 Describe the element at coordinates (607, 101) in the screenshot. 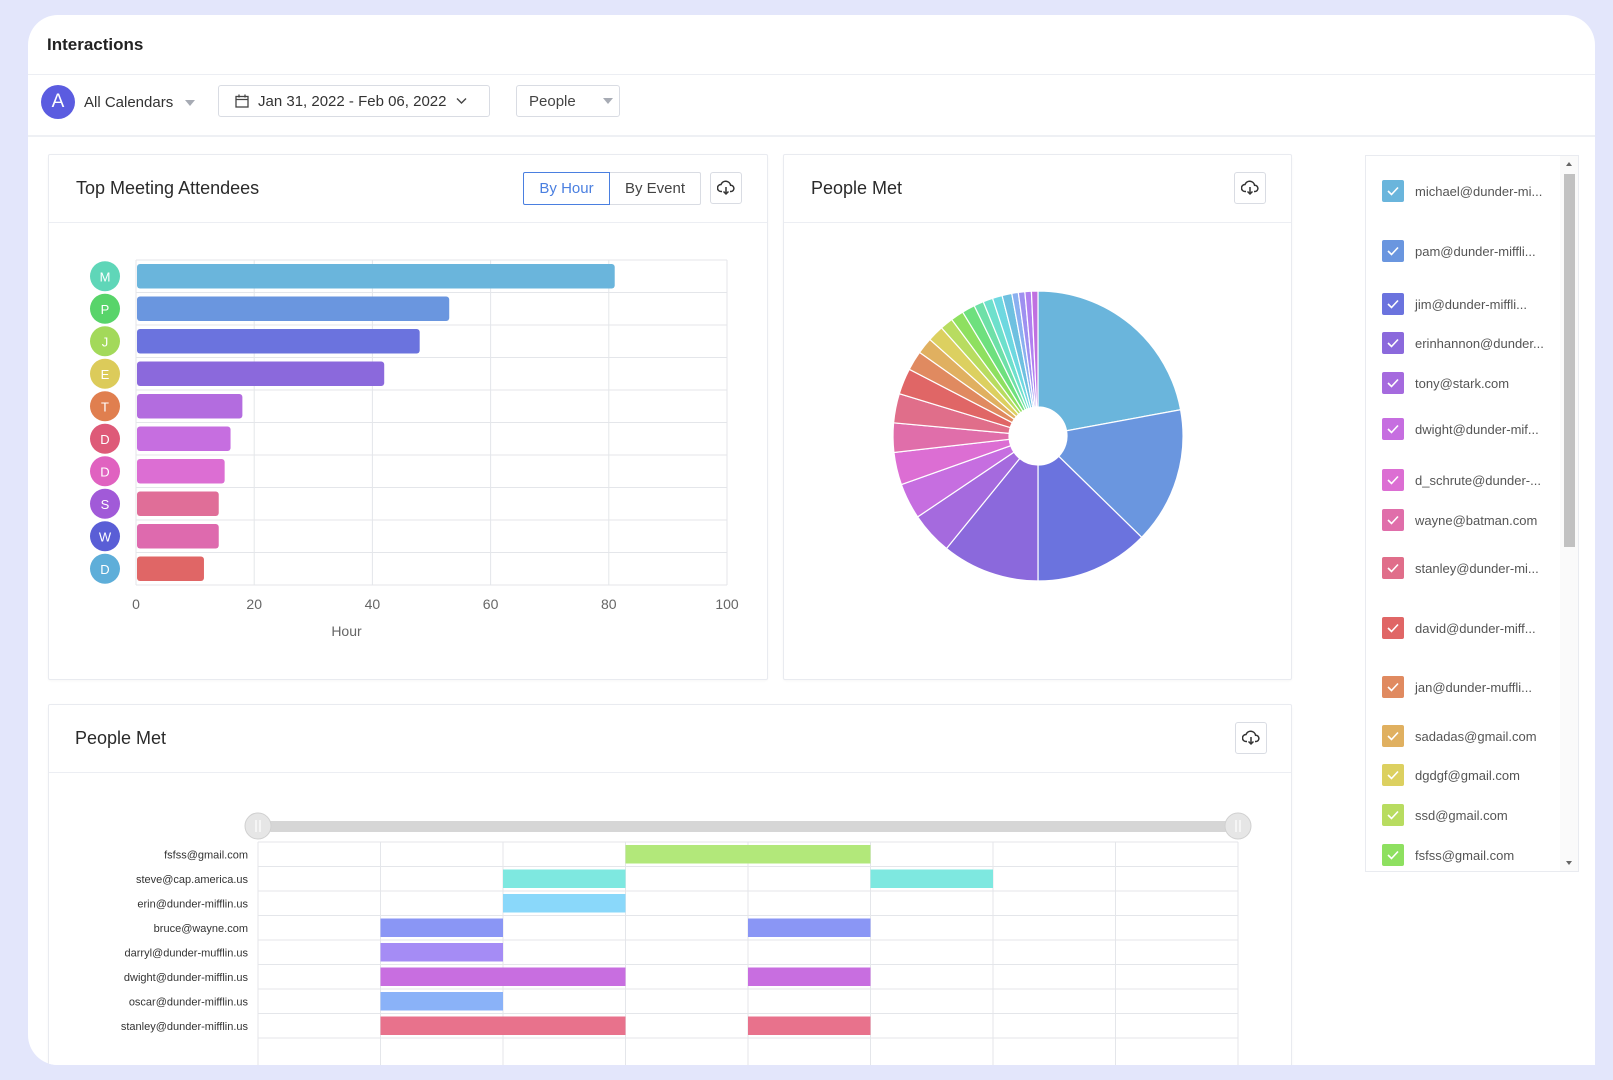

I see `chevron-down-icon` at that location.